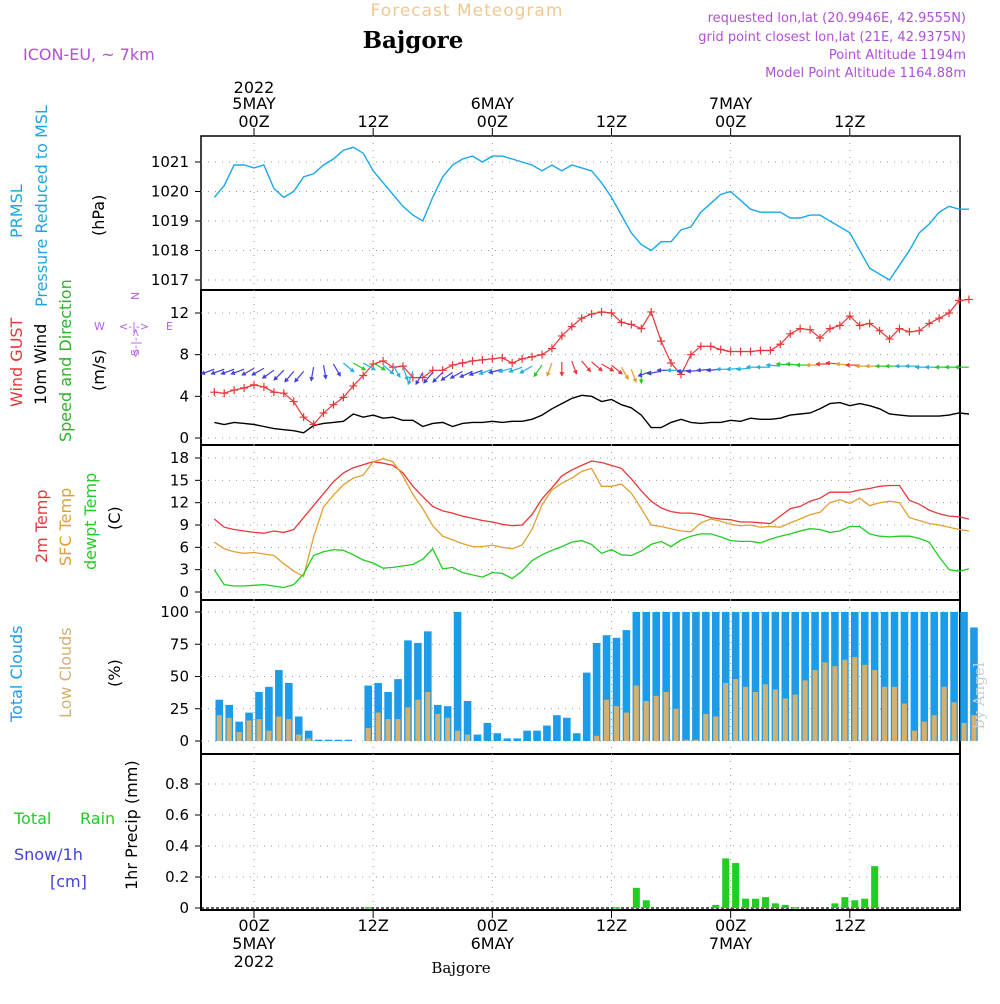  What do you see at coordinates (177, 877) in the screenshot?
I see `y-tick-label: 0.2` at bounding box center [177, 877].